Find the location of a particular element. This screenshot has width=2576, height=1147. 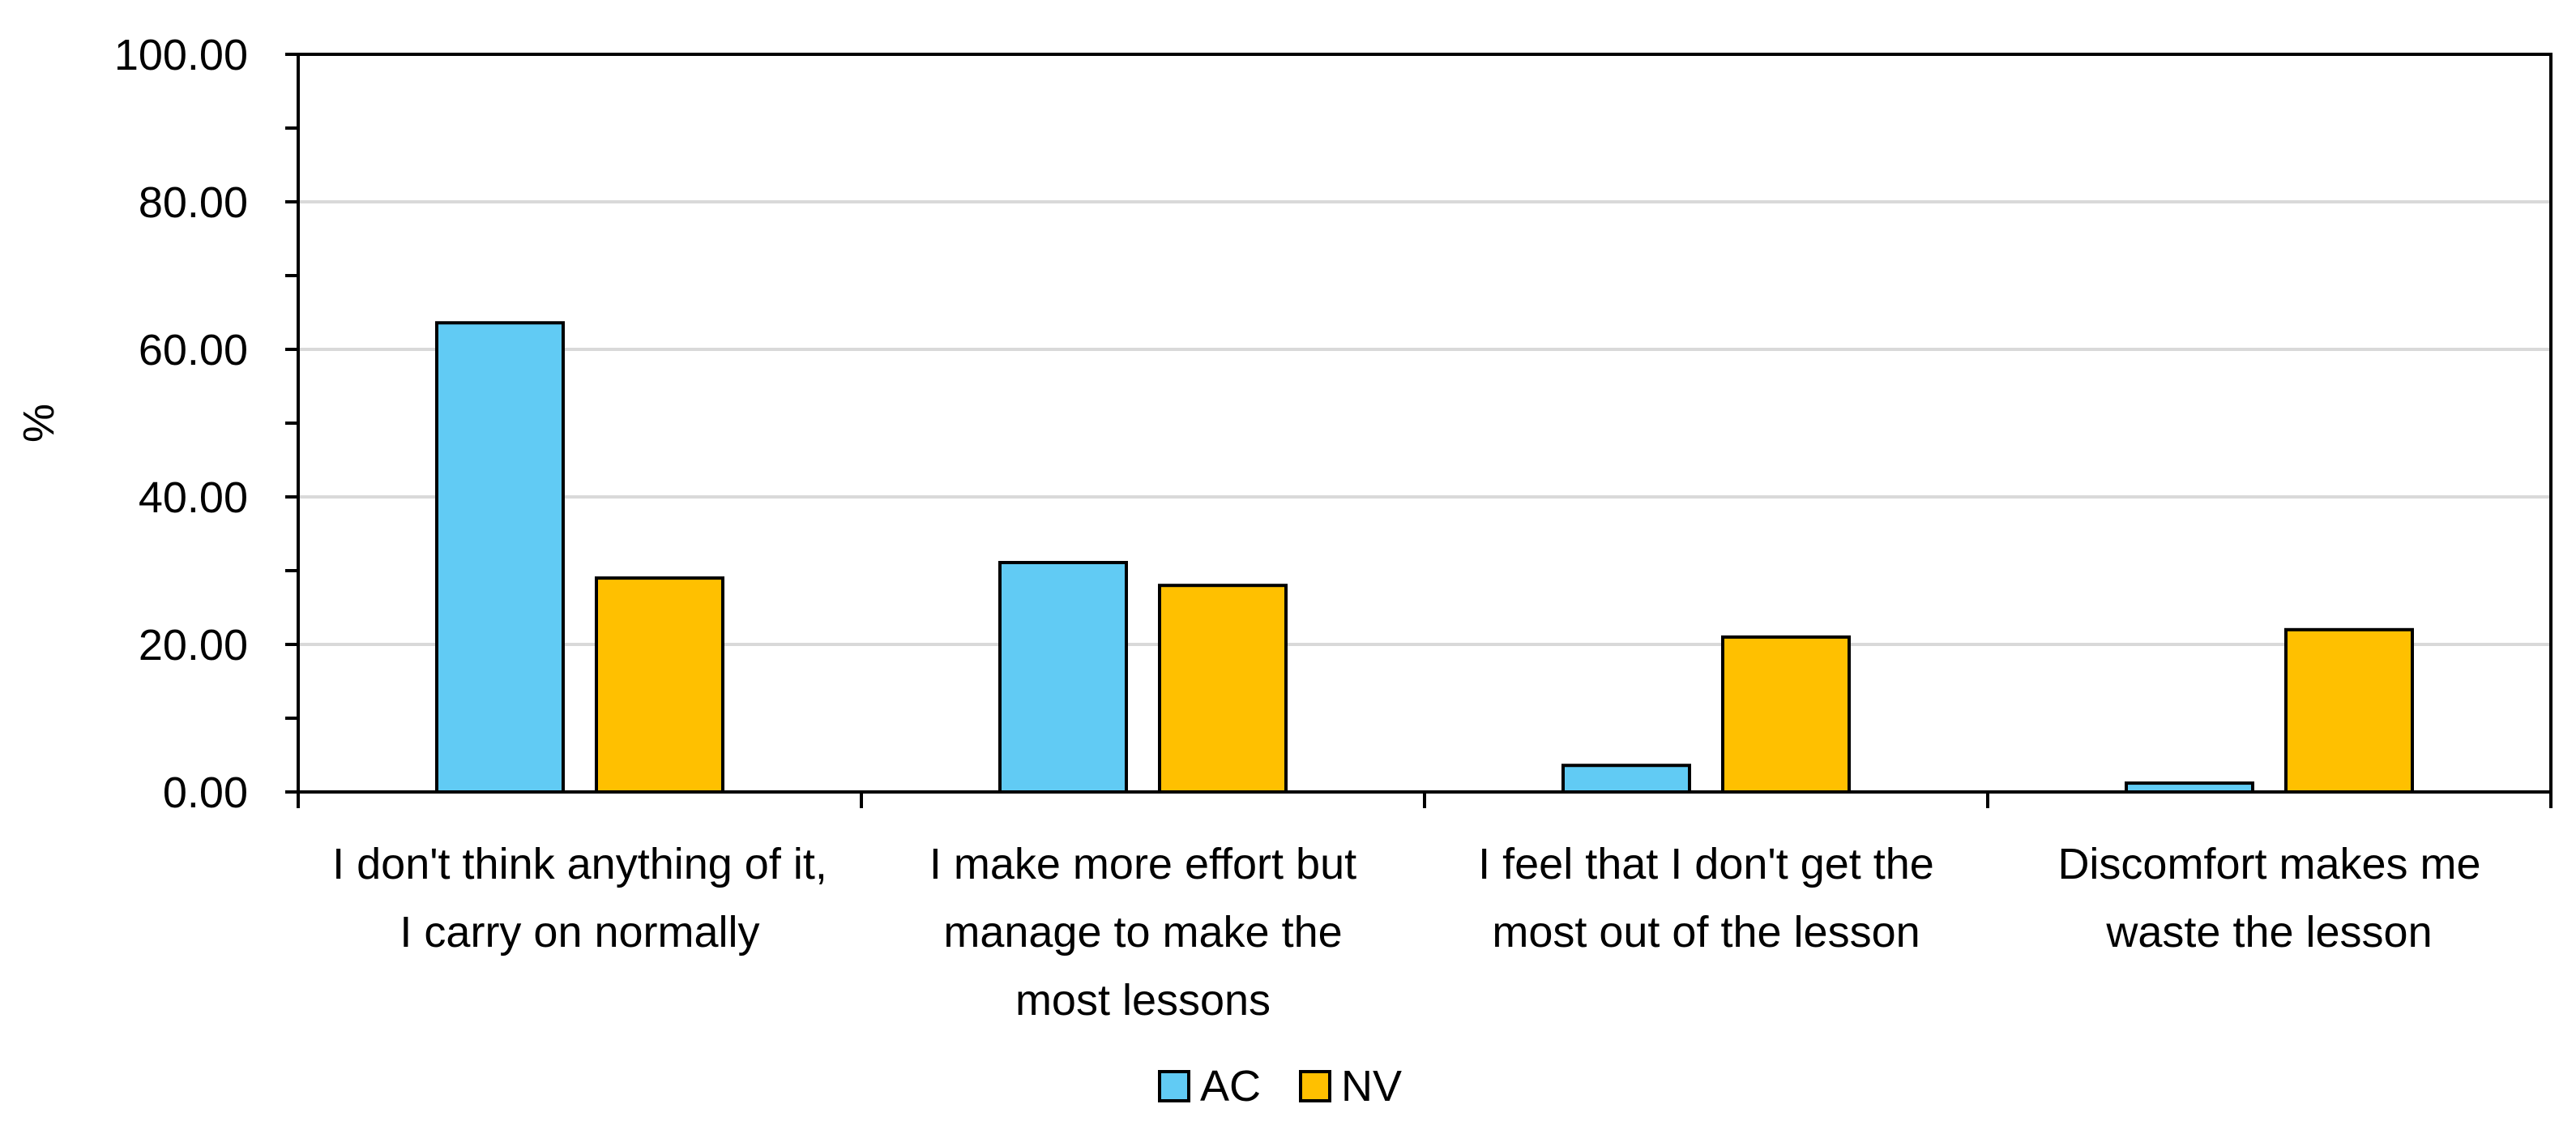

y-axis-title: % is located at coordinates (39, 423).